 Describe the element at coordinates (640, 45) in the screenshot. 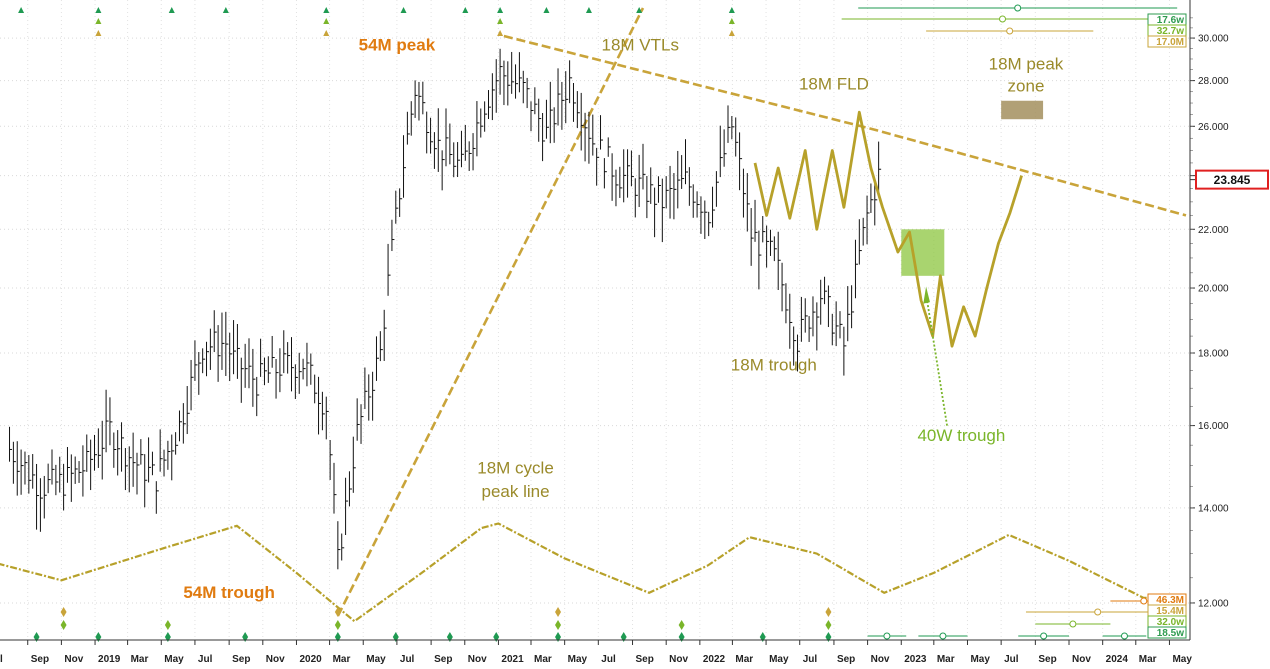

I see `annotation-label: 18M VTLs` at that location.